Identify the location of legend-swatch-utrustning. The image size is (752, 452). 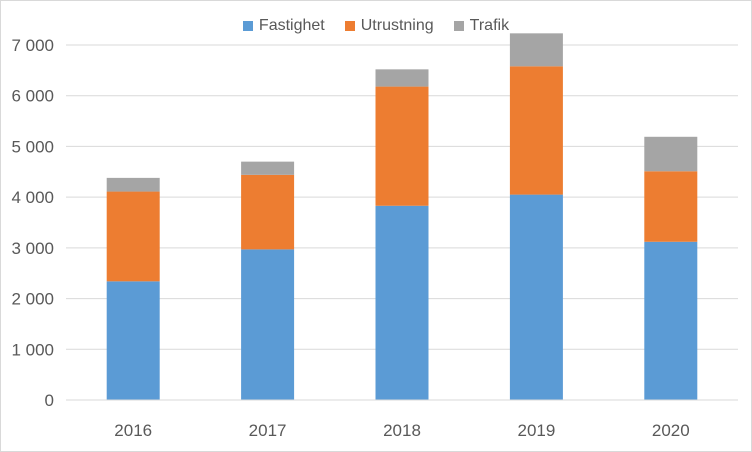
(349, 26).